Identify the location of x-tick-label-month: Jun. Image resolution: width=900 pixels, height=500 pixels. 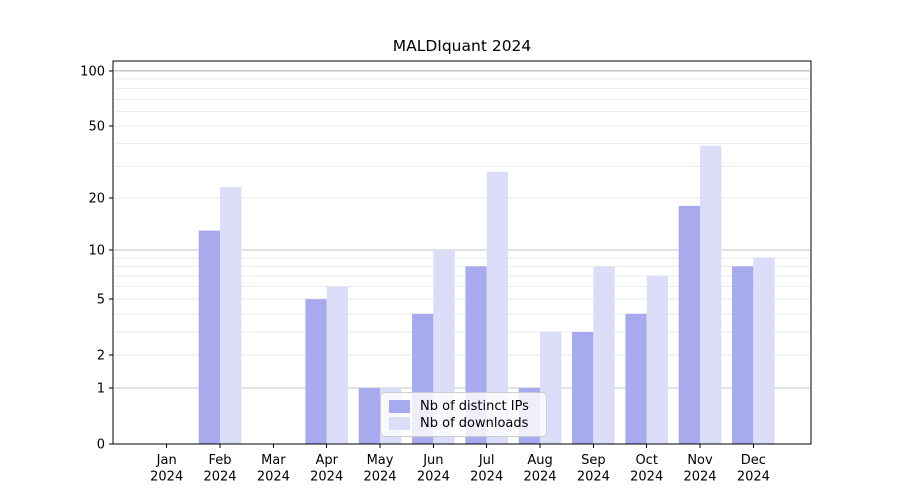
(432, 460).